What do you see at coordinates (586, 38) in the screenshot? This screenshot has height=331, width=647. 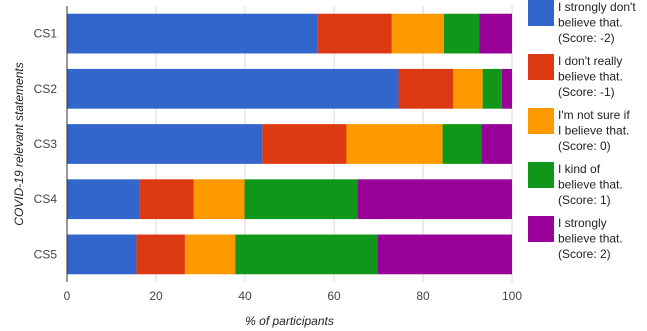 I see `legend-label-line: (Score: -2)` at bounding box center [586, 38].